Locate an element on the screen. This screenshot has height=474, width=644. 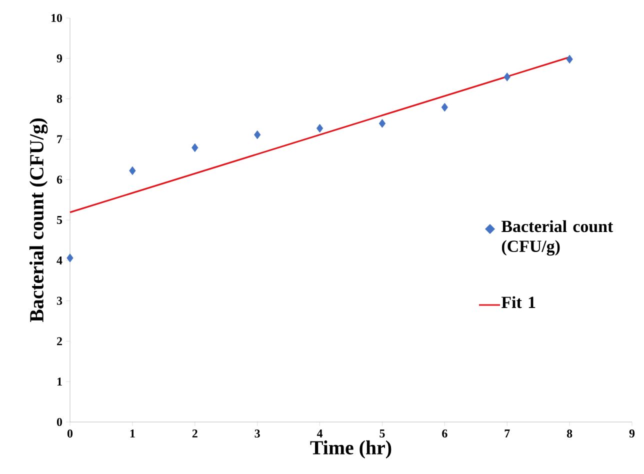
x-tick-label: 7 is located at coordinates (507, 434).